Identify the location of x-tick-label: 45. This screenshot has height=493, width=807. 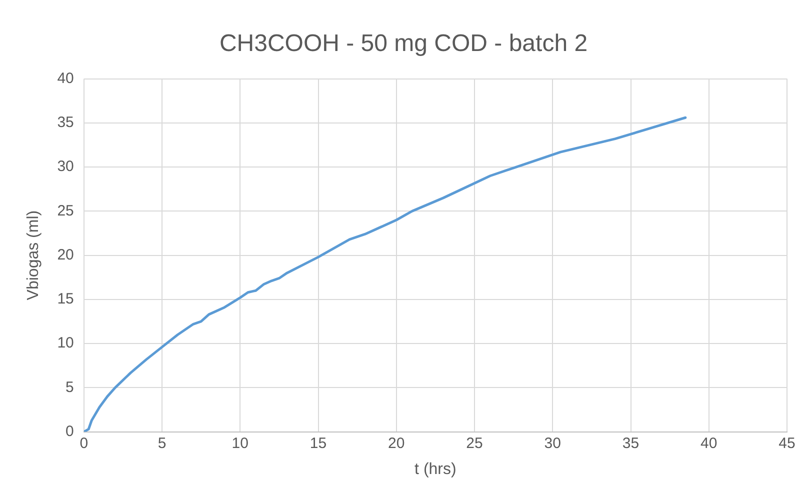
(787, 443).